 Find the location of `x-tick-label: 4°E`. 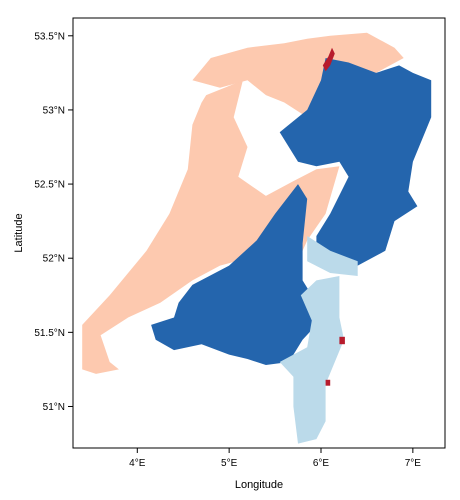

x-tick-label: 4°E is located at coordinates (137, 463).